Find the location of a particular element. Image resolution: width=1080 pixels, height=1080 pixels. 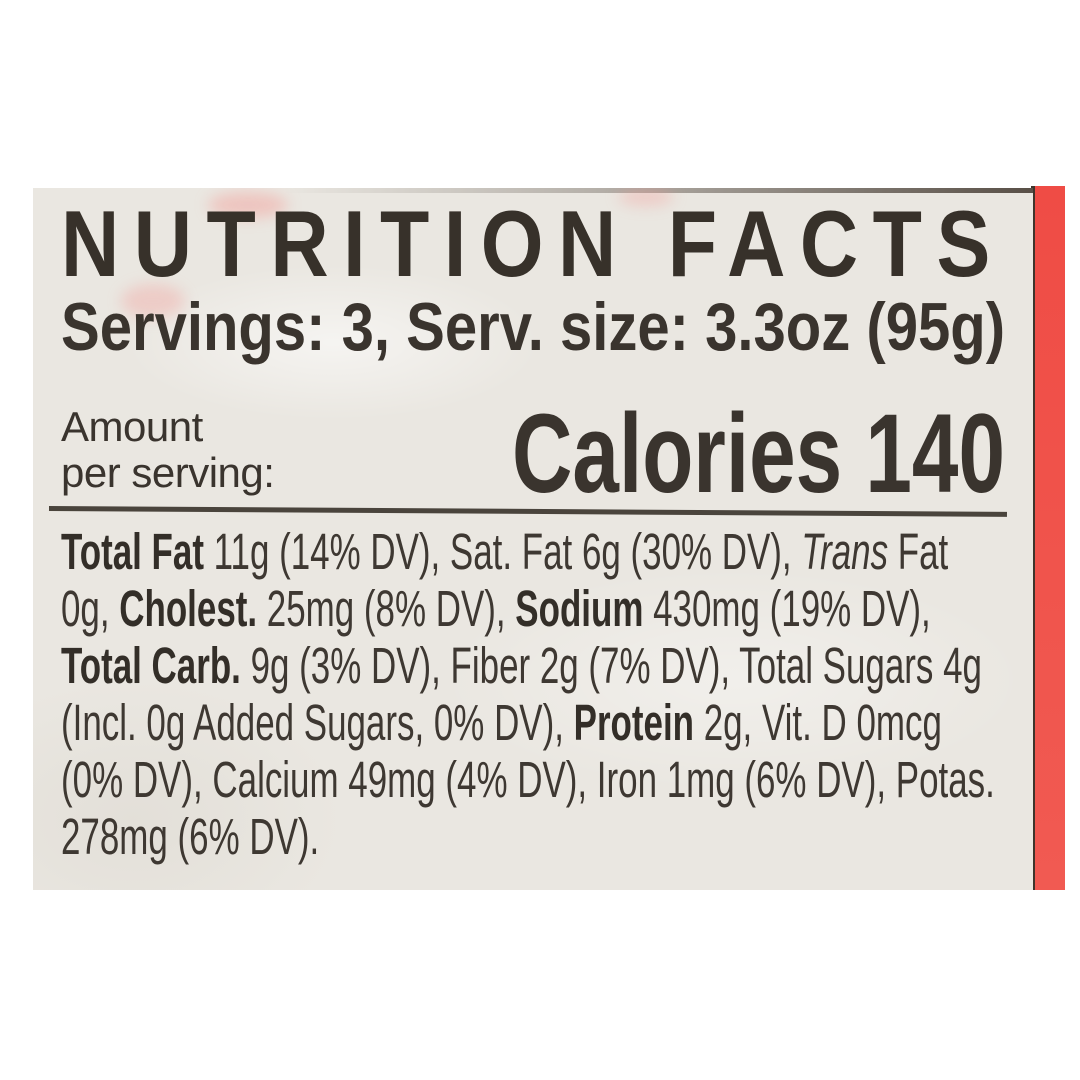

amount-per-serving: Amount per serving: is located at coordinates (533, 447).